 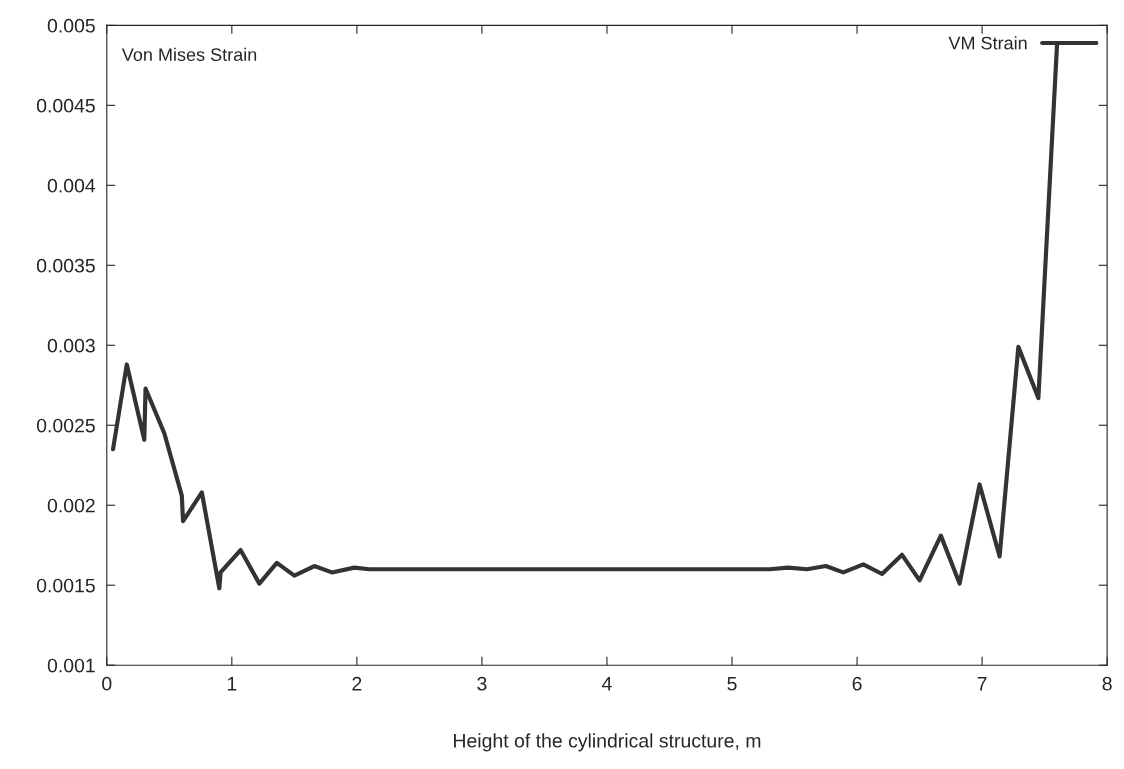 I want to click on x-tick-label: 0, so click(x=107, y=683).